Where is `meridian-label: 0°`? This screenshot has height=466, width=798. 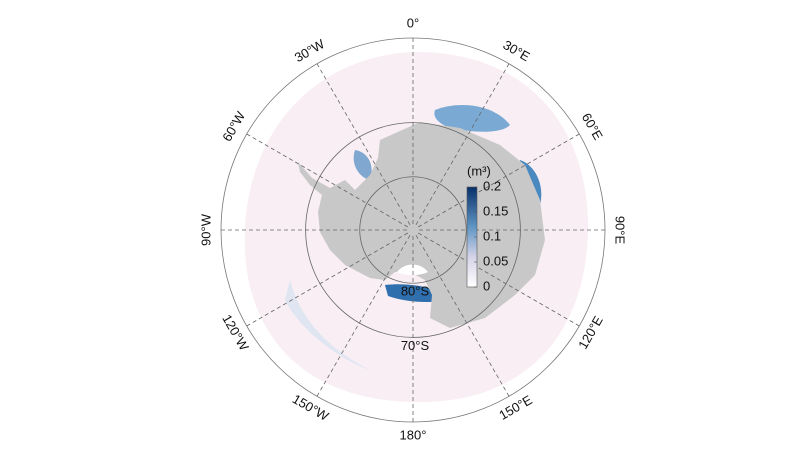 meridian-label: 0° is located at coordinates (413, 22).